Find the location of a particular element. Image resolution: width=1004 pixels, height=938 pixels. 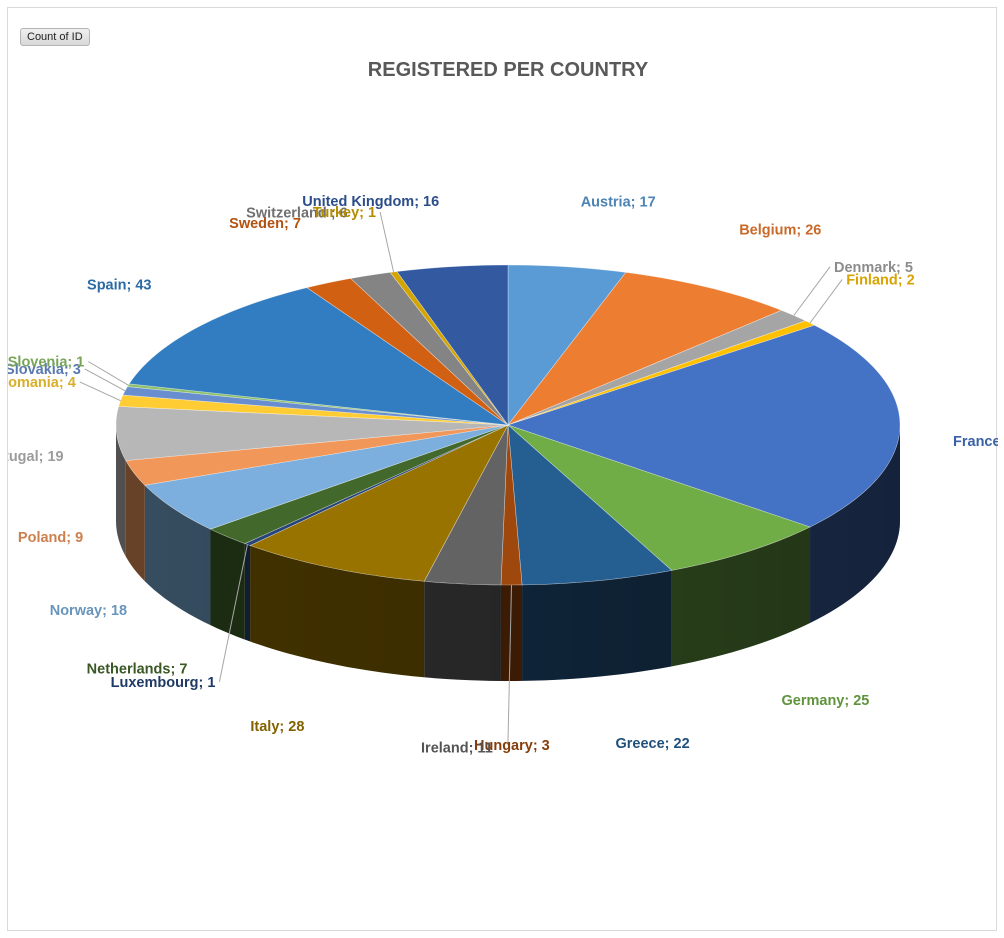

data-label-hungary: Hungary; 3 is located at coordinates (512, 746).